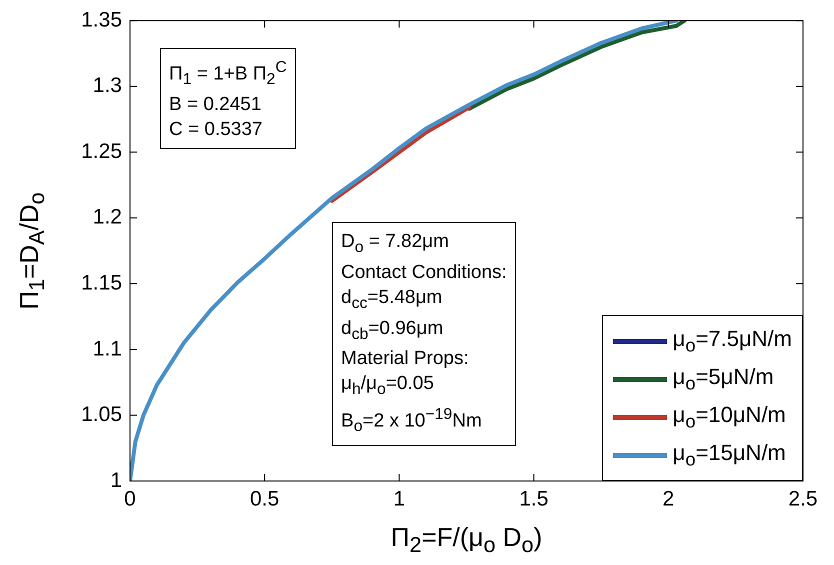  What do you see at coordinates (107, 348) in the screenshot?
I see `y-tick-label: 1.1` at bounding box center [107, 348].